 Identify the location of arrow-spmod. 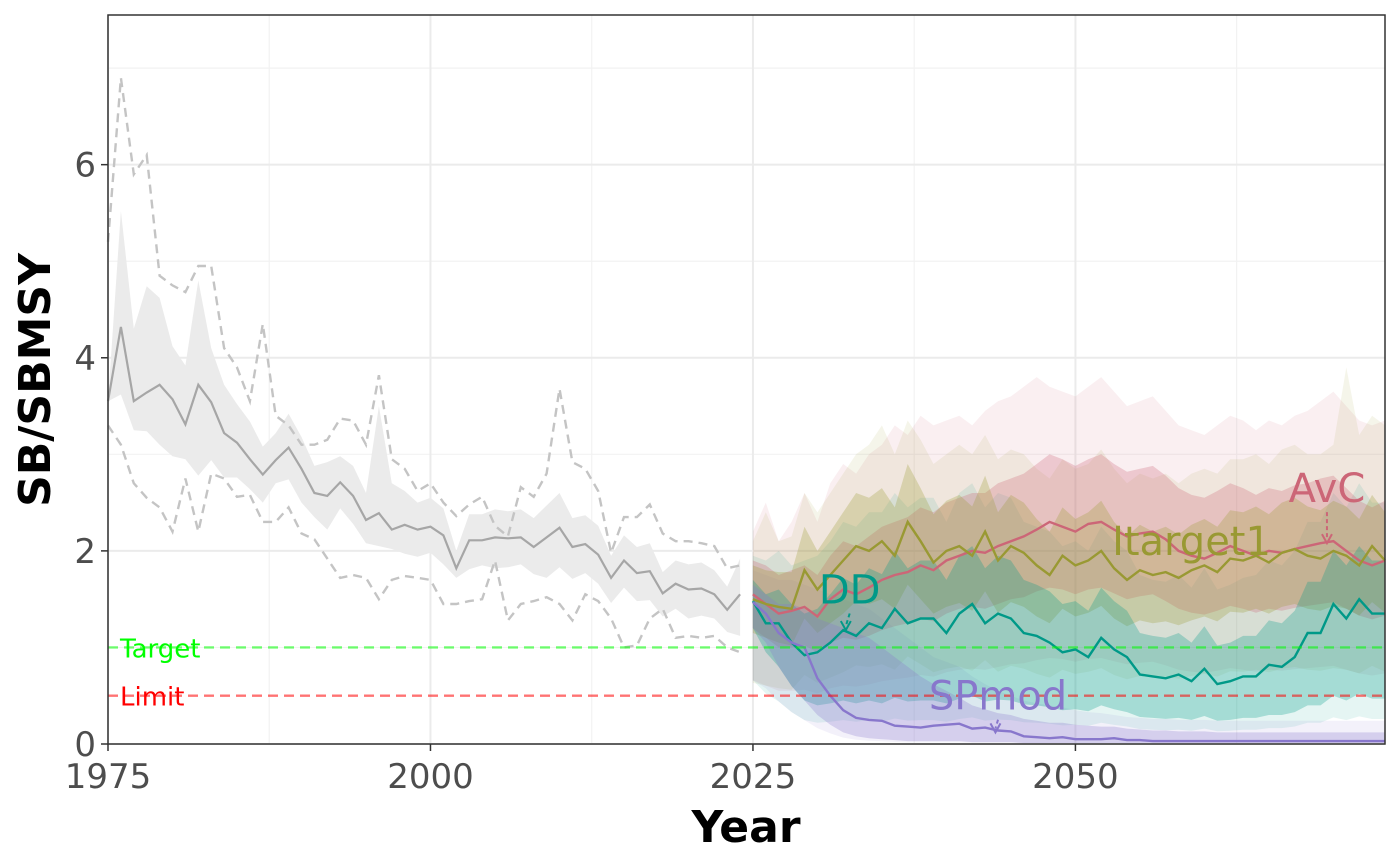
(996, 724).